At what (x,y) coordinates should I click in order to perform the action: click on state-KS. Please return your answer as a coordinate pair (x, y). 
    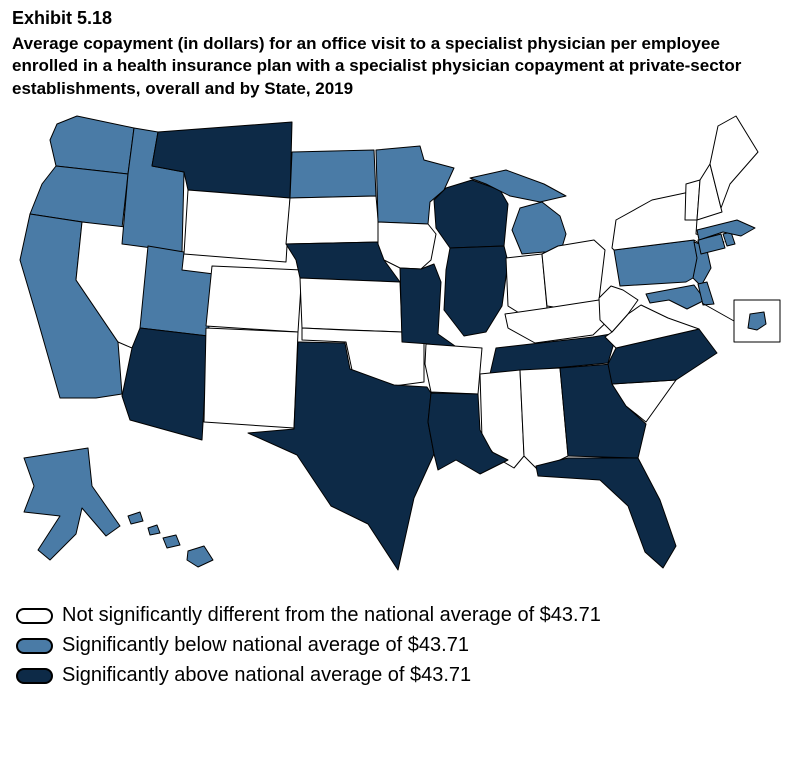
    Looking at the image, I should click on (351, 305).